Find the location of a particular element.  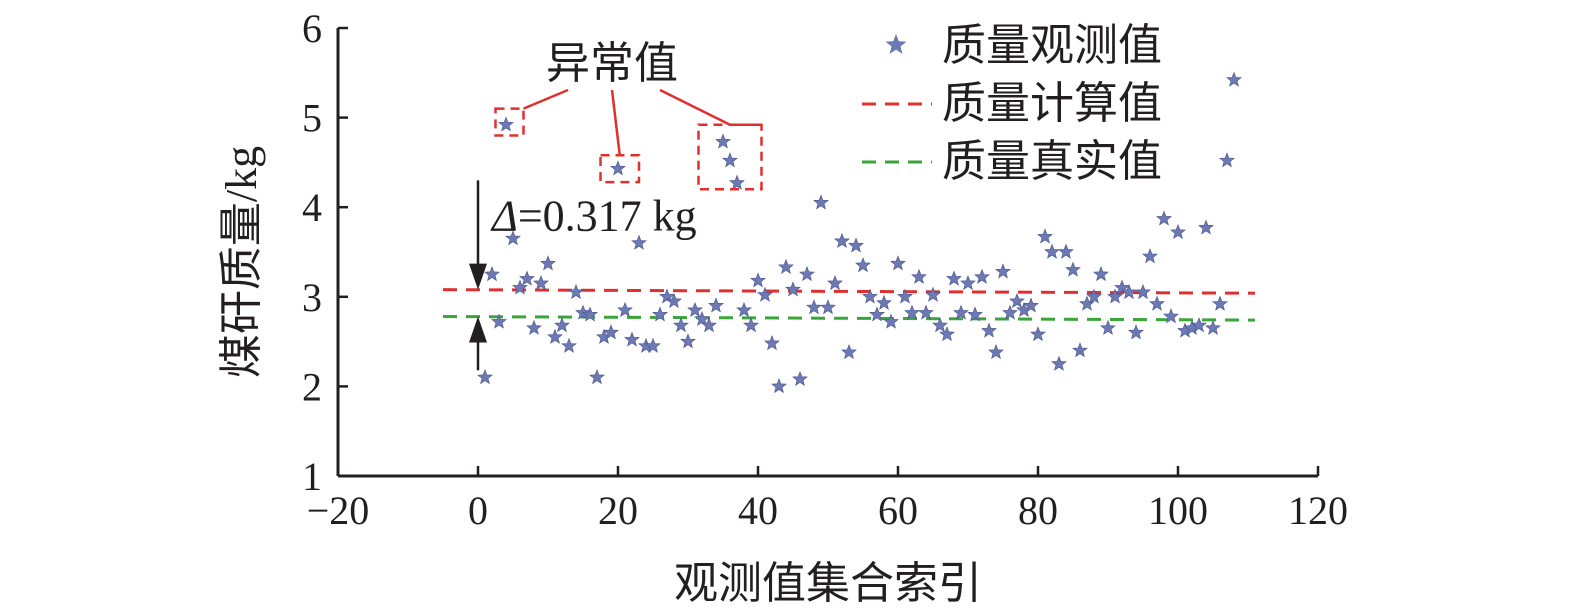

x-tick-label: 60 is located at coordinates (898, 510).